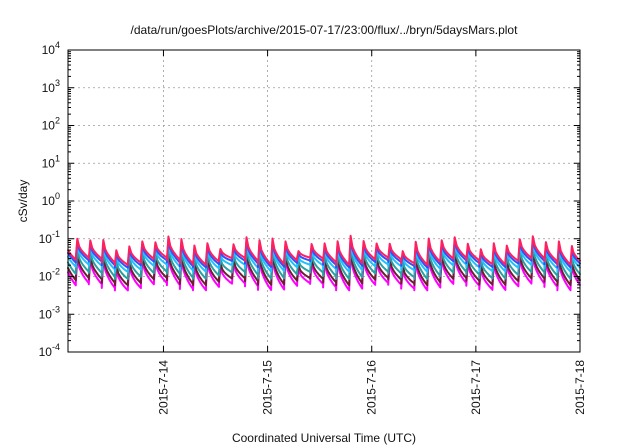 This screenshot has width=640, height=448. Describe the element at coordinates (580, 387) in the screenshot. I see `x-tick-label: 2015-7-18` at that location.